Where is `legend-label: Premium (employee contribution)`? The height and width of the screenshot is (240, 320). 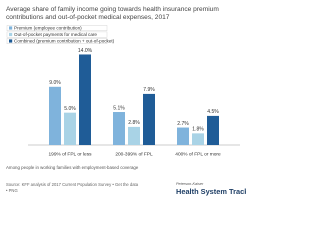
legend-label: Premium (employee contribution) is located at coordinates (48, 27).